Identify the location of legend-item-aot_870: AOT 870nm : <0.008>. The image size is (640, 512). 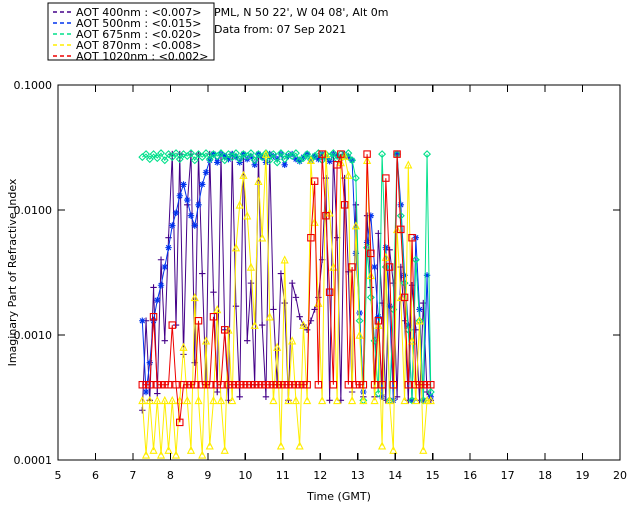
(127, 45).